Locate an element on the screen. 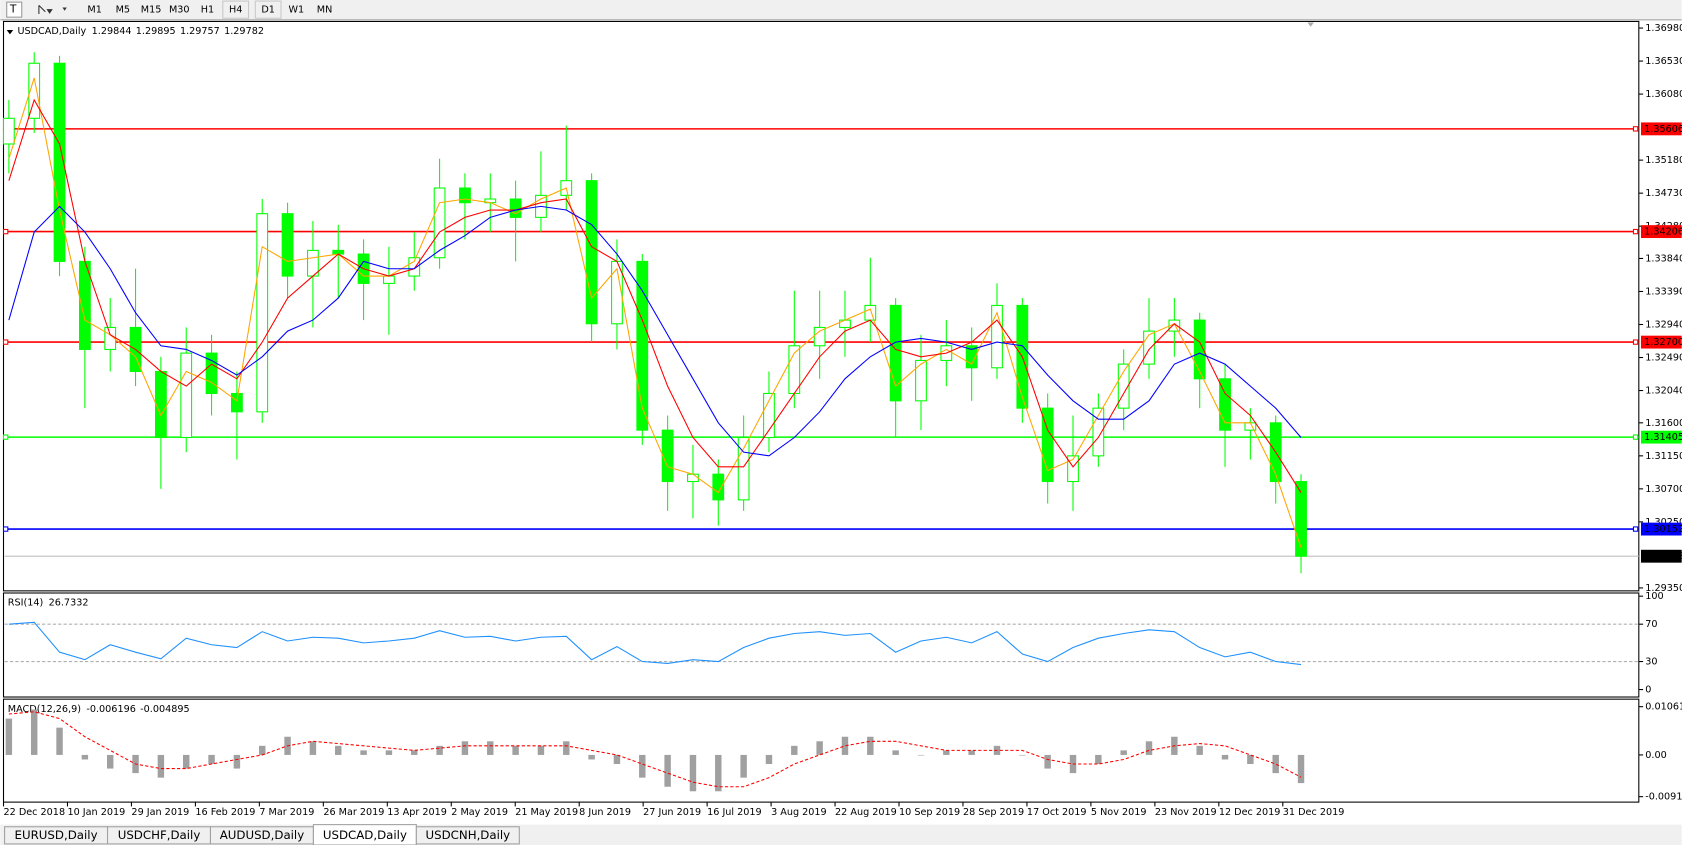 The height and width of the screenshot is (845, 1682). y-tick-label: 100 is located at coordinates (1654, 596).